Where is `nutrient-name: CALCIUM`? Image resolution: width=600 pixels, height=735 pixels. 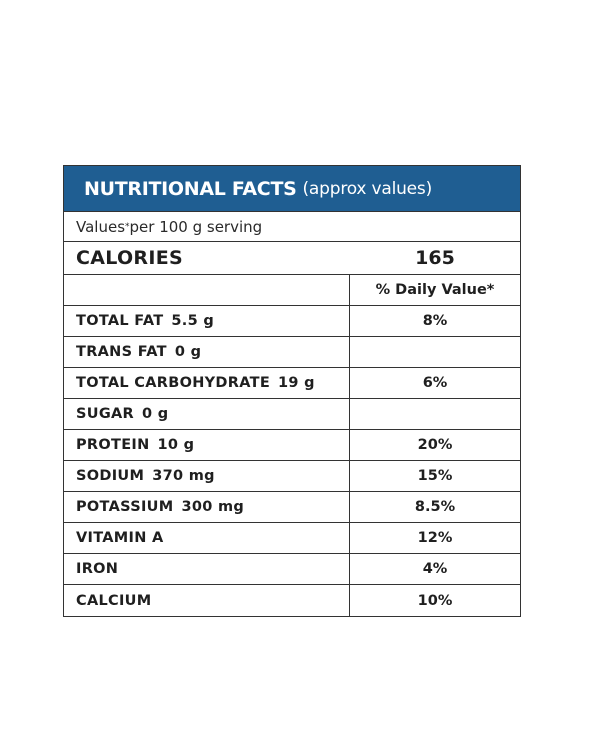
nutrient-name: CALCIUM is located at coordinates (114, 600).